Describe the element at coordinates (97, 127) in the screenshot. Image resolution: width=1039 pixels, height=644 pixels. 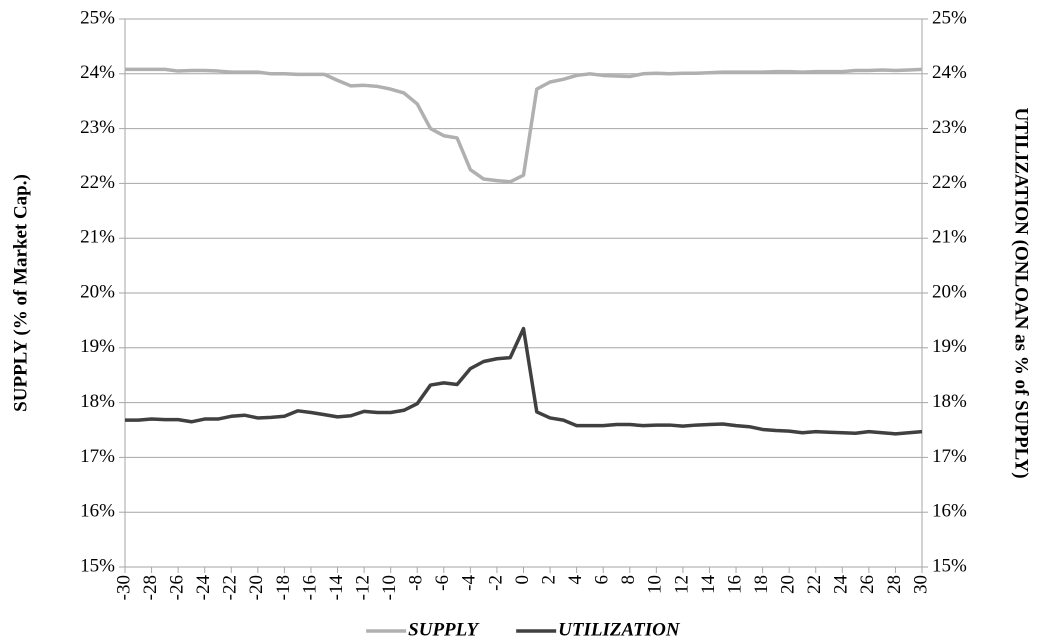
I see `y-tick-label: 23%` at that location.